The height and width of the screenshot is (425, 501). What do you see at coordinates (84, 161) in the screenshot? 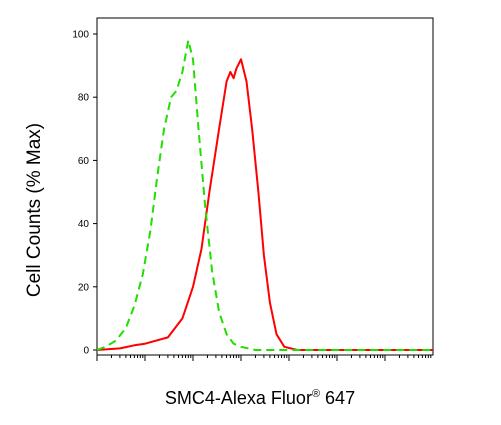
I see `y-tick-label: 60` at bounding box center [84, 161].